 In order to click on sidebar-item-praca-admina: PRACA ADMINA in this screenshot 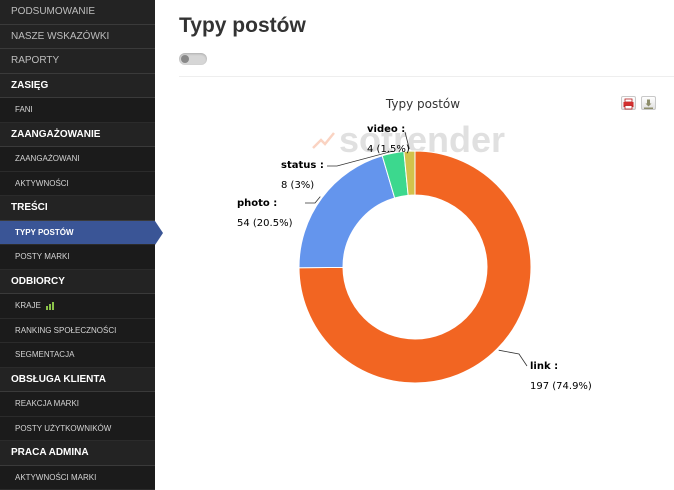, I will do `click(77, 453)`.